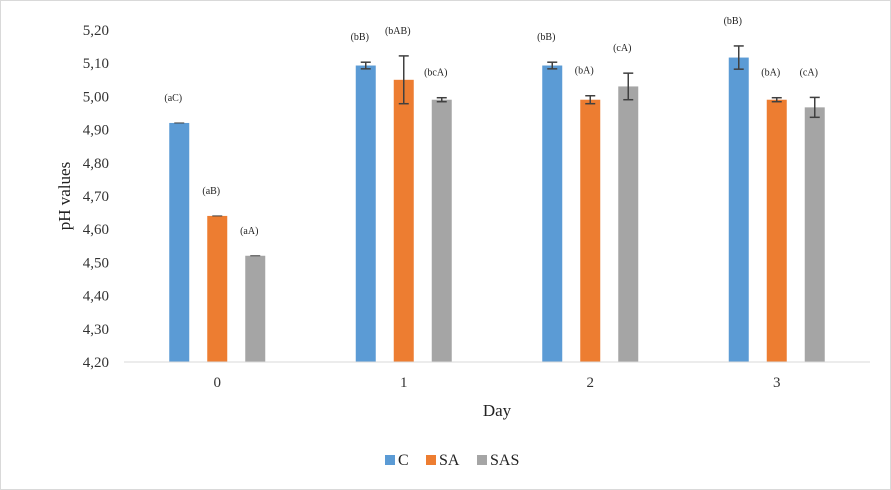 The width and height of the screenshot is (891, 490). Describe the element at coordinates (96, 230) in the screenshot. I see `y-tick-label: 4,60` at that location.